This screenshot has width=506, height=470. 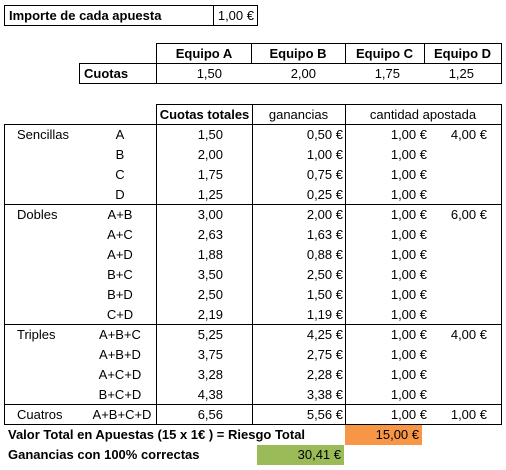 What do you see at coordinates (120, 394) in the screenshot?
I see `combo-label: B+C+D` at bounding box center [120, 394].